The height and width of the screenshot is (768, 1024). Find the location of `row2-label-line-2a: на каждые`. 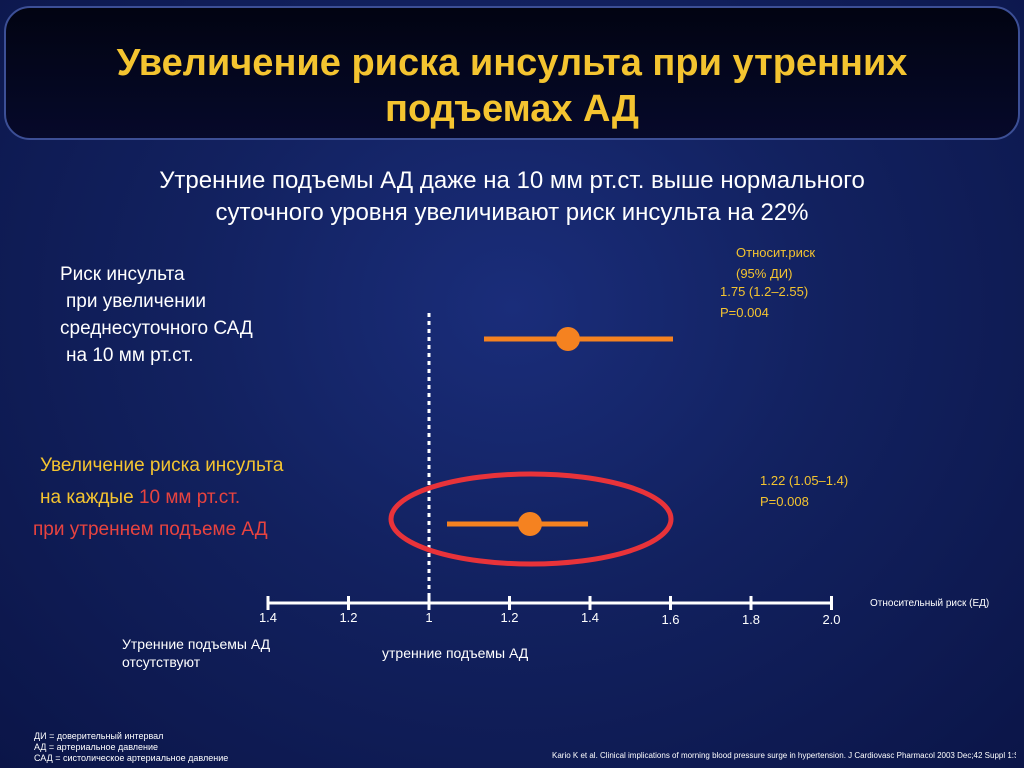

row2-label-line-2a: на каждые is located at coordinates (89, 497).